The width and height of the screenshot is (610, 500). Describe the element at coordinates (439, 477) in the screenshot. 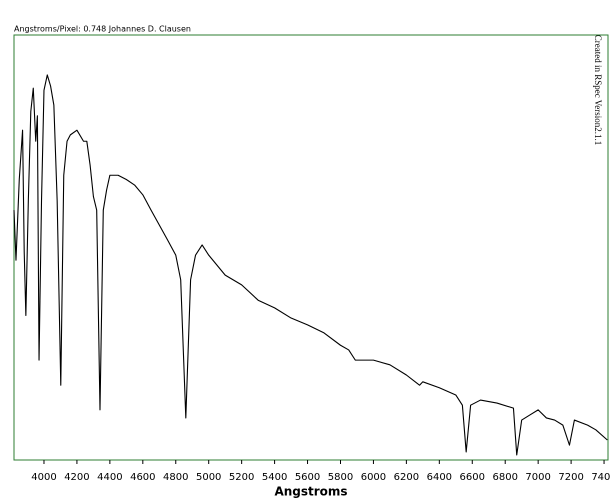

I see `x-tick-label: 6400` at that location.